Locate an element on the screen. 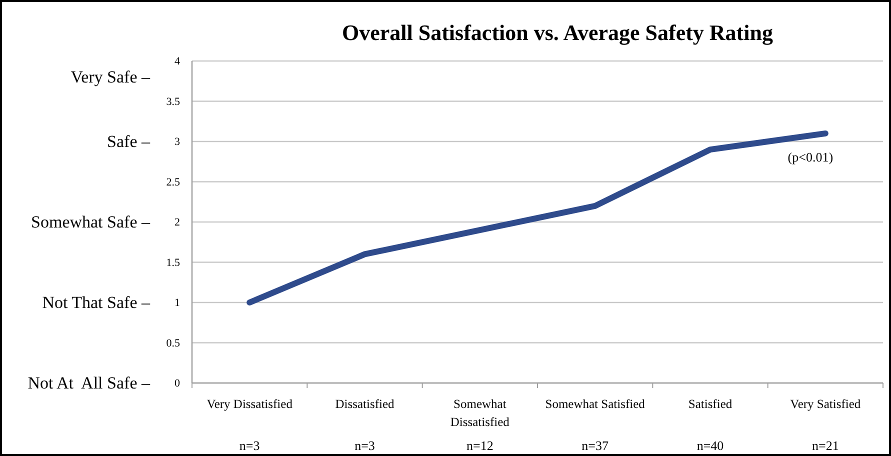 This screenshot has width=891, height=456. text: Not That Safe – is located at coordinates (96, 302).